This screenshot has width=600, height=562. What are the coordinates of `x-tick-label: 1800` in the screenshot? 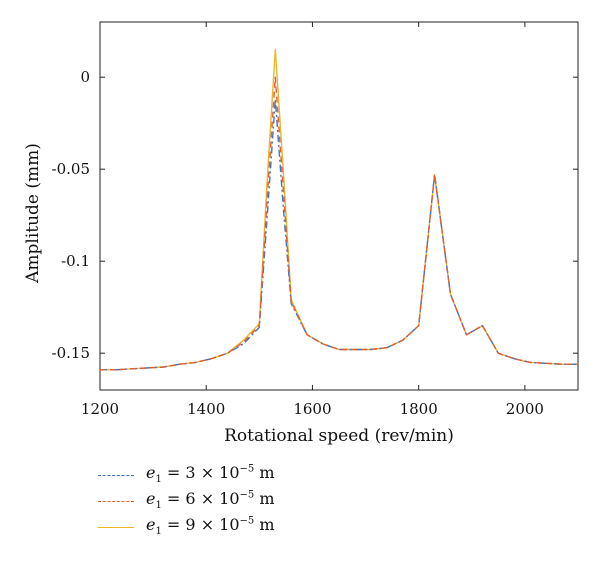 It's located at (419, 409).